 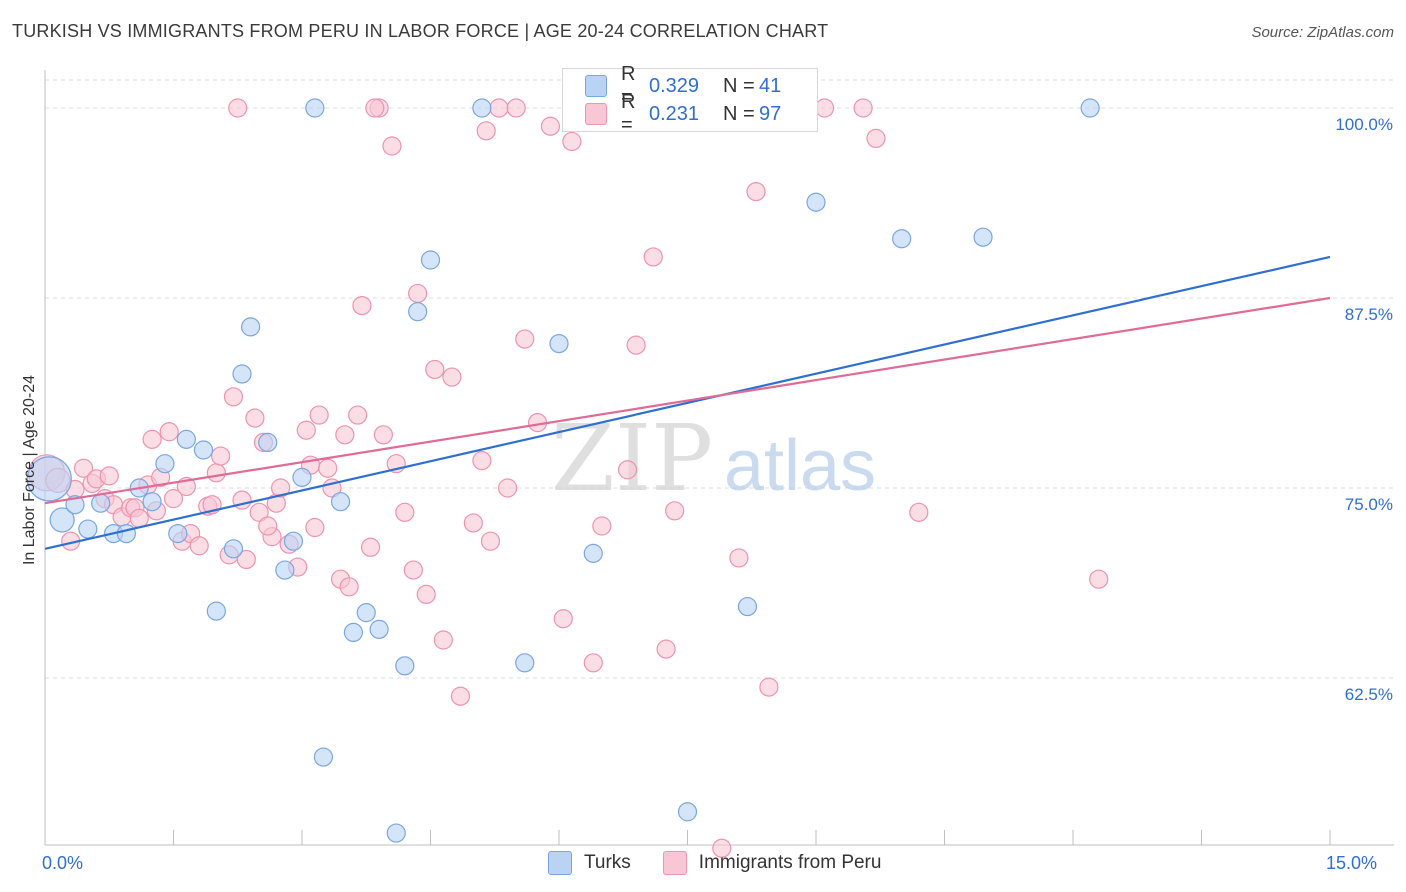 I want to click on y-tick-label: 100.0%, so click(x=1364, y=124).